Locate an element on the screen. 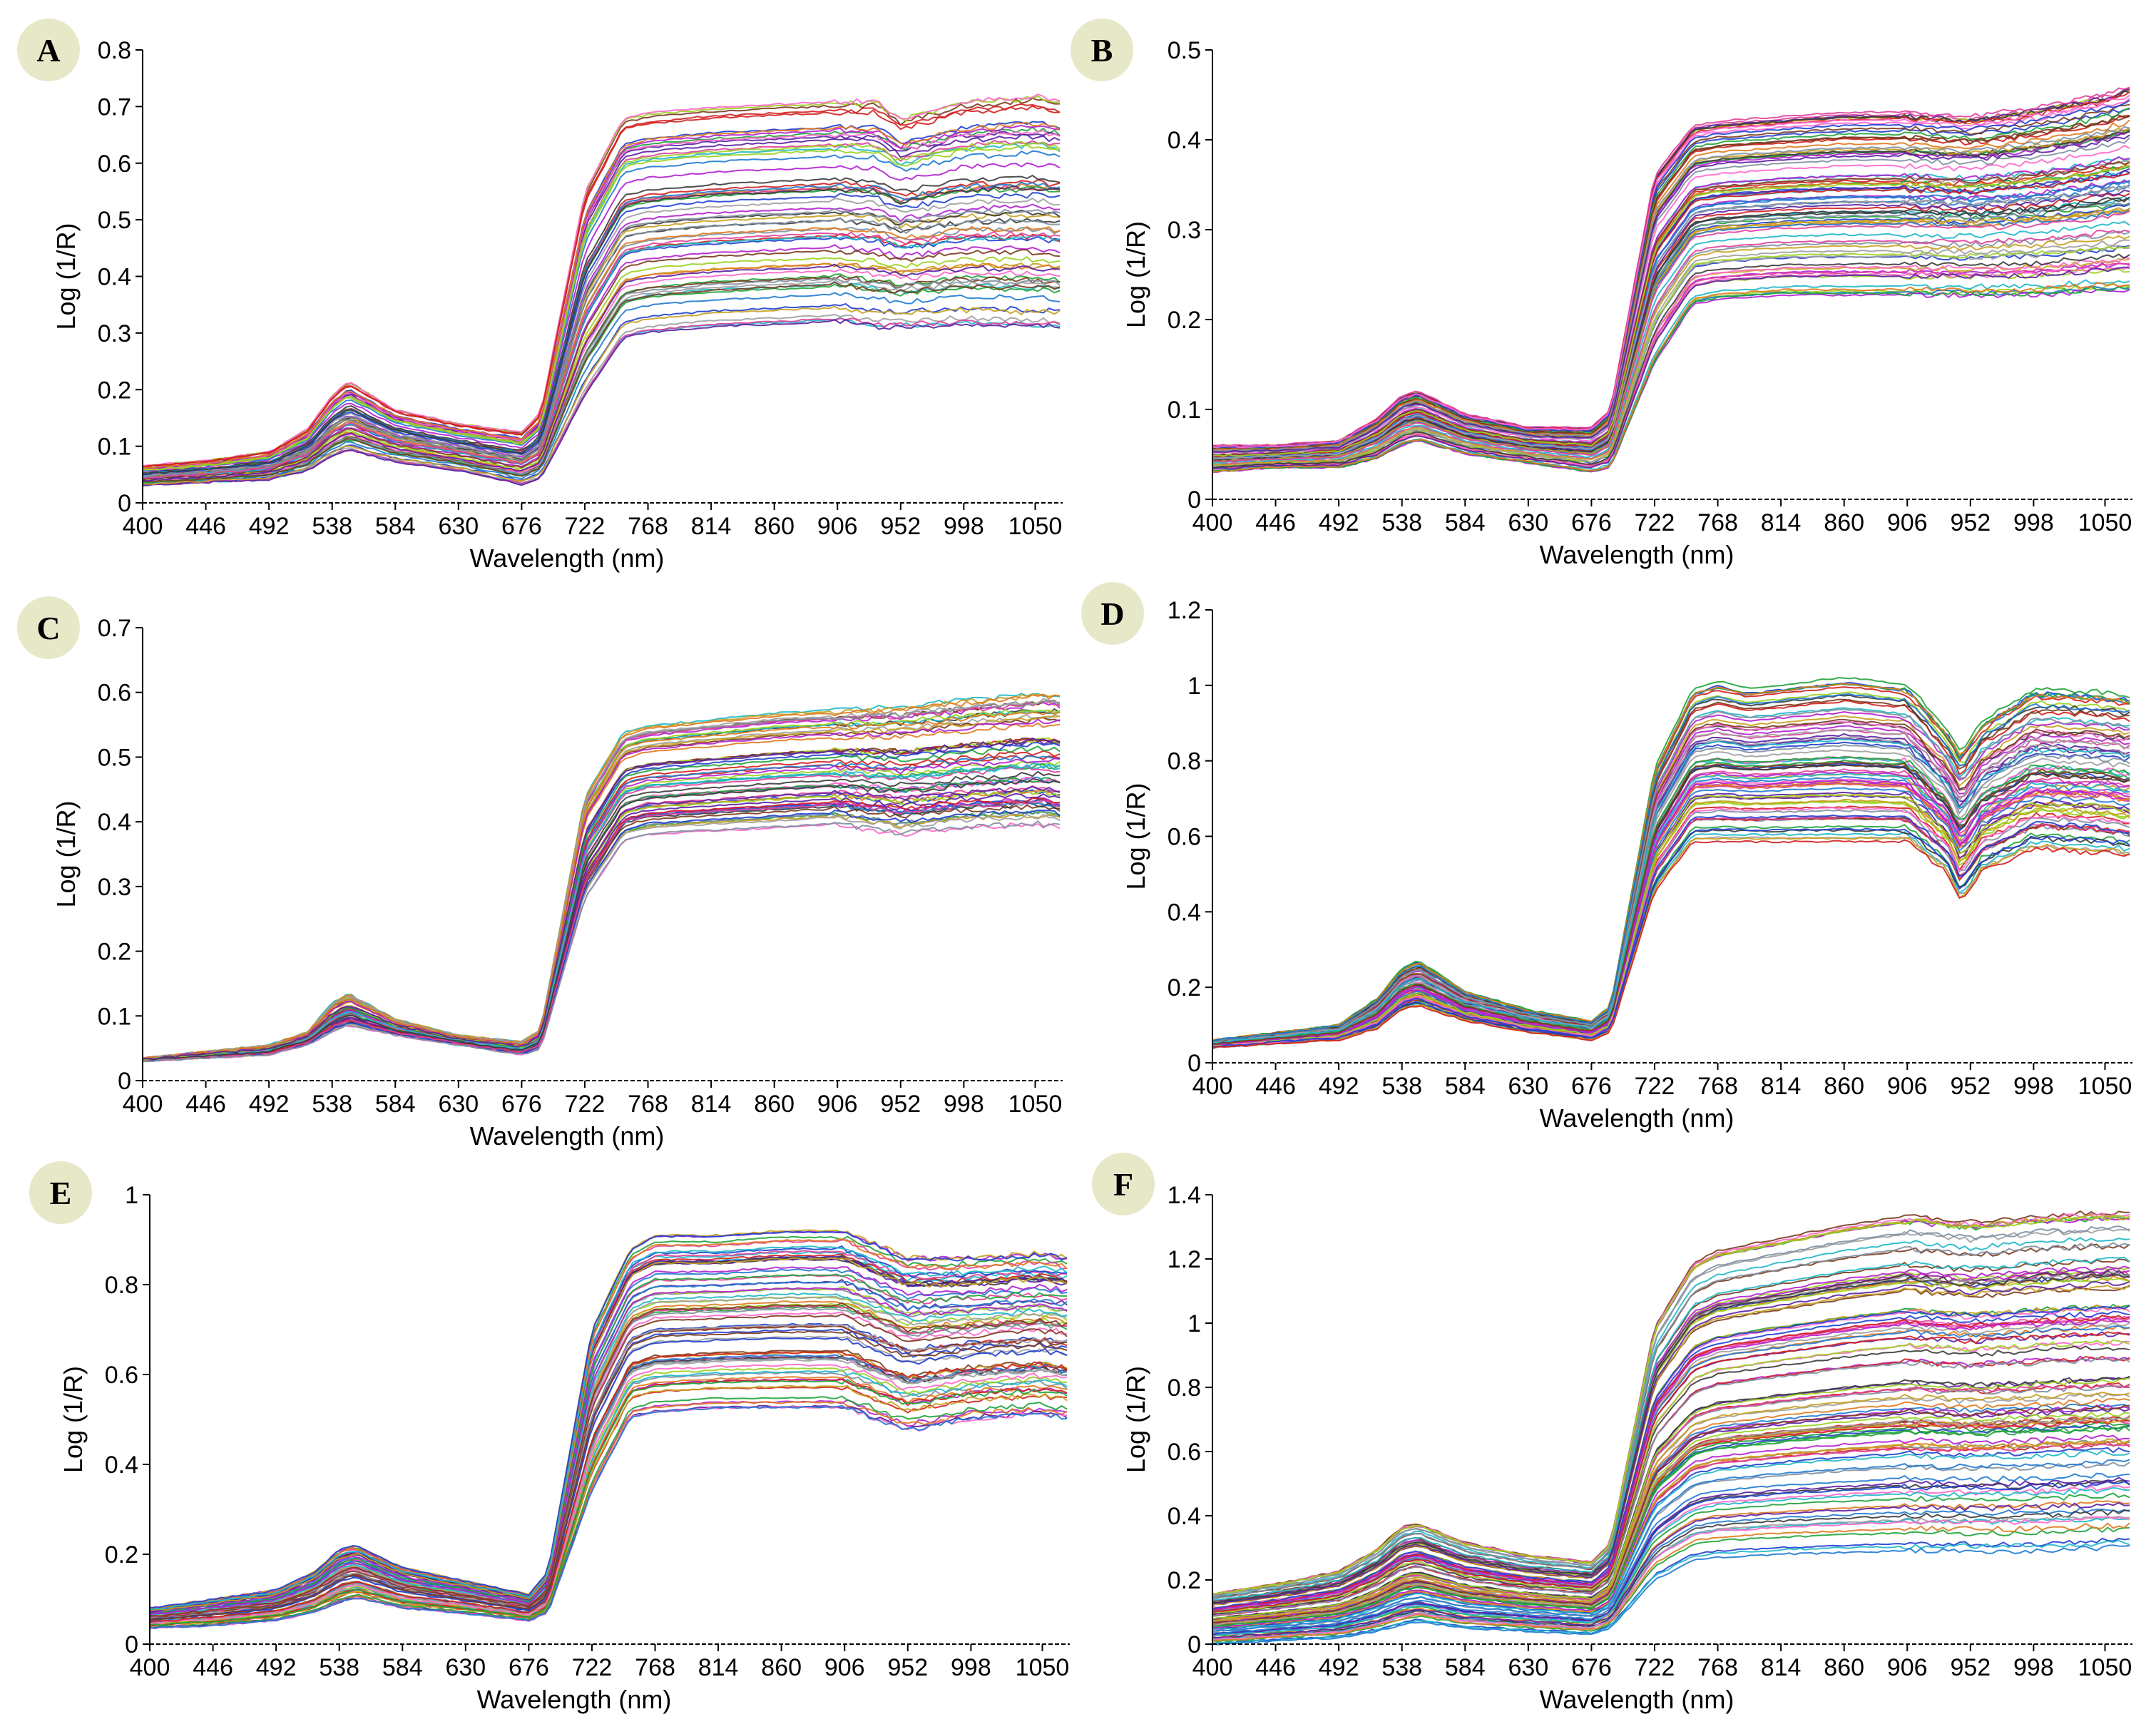 This screenshot has width=2156, height=1734. y-tick-label: 1 is located at coordinates (131, 1195).